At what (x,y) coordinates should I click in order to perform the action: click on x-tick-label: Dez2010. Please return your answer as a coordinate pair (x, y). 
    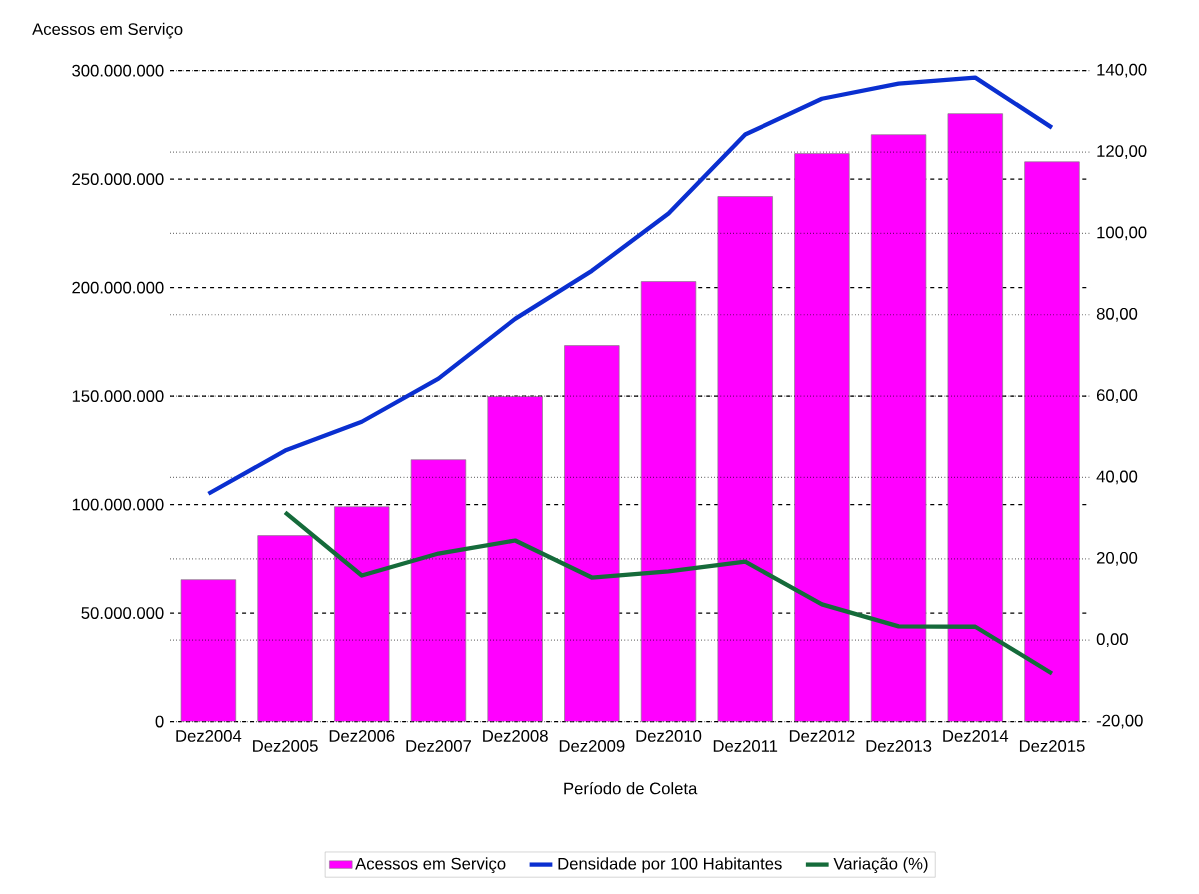
    Looking at the image, I should click on (669, 736).